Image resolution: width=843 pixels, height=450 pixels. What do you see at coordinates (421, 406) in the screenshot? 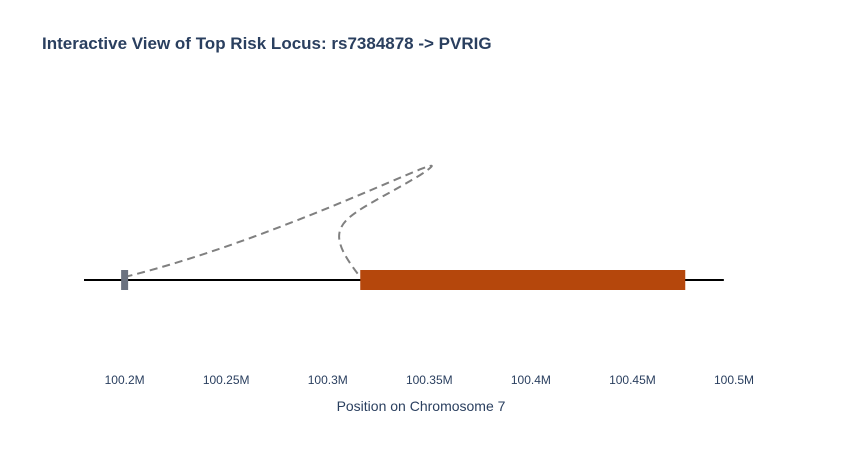
I see `x-axis-label: Position on Chromosome 7` at bounding box center [421, 406].